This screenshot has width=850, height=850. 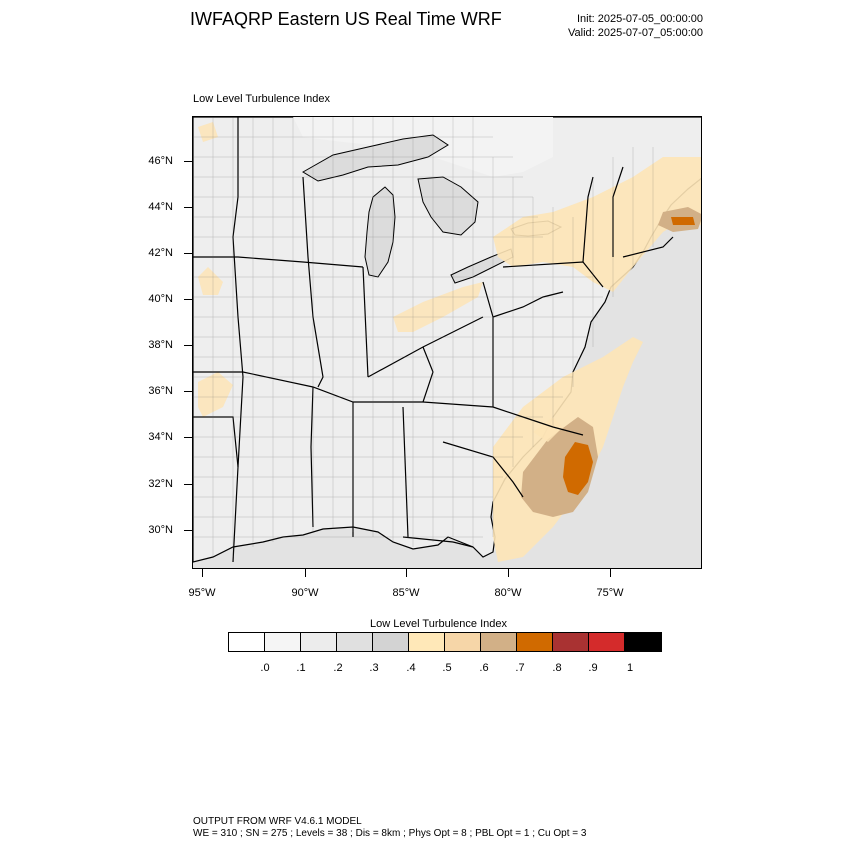 What do you see at coordinates (160, 161) in the screenshot?
I see `lat-label: 46°N` at bounding box center [160, 161].